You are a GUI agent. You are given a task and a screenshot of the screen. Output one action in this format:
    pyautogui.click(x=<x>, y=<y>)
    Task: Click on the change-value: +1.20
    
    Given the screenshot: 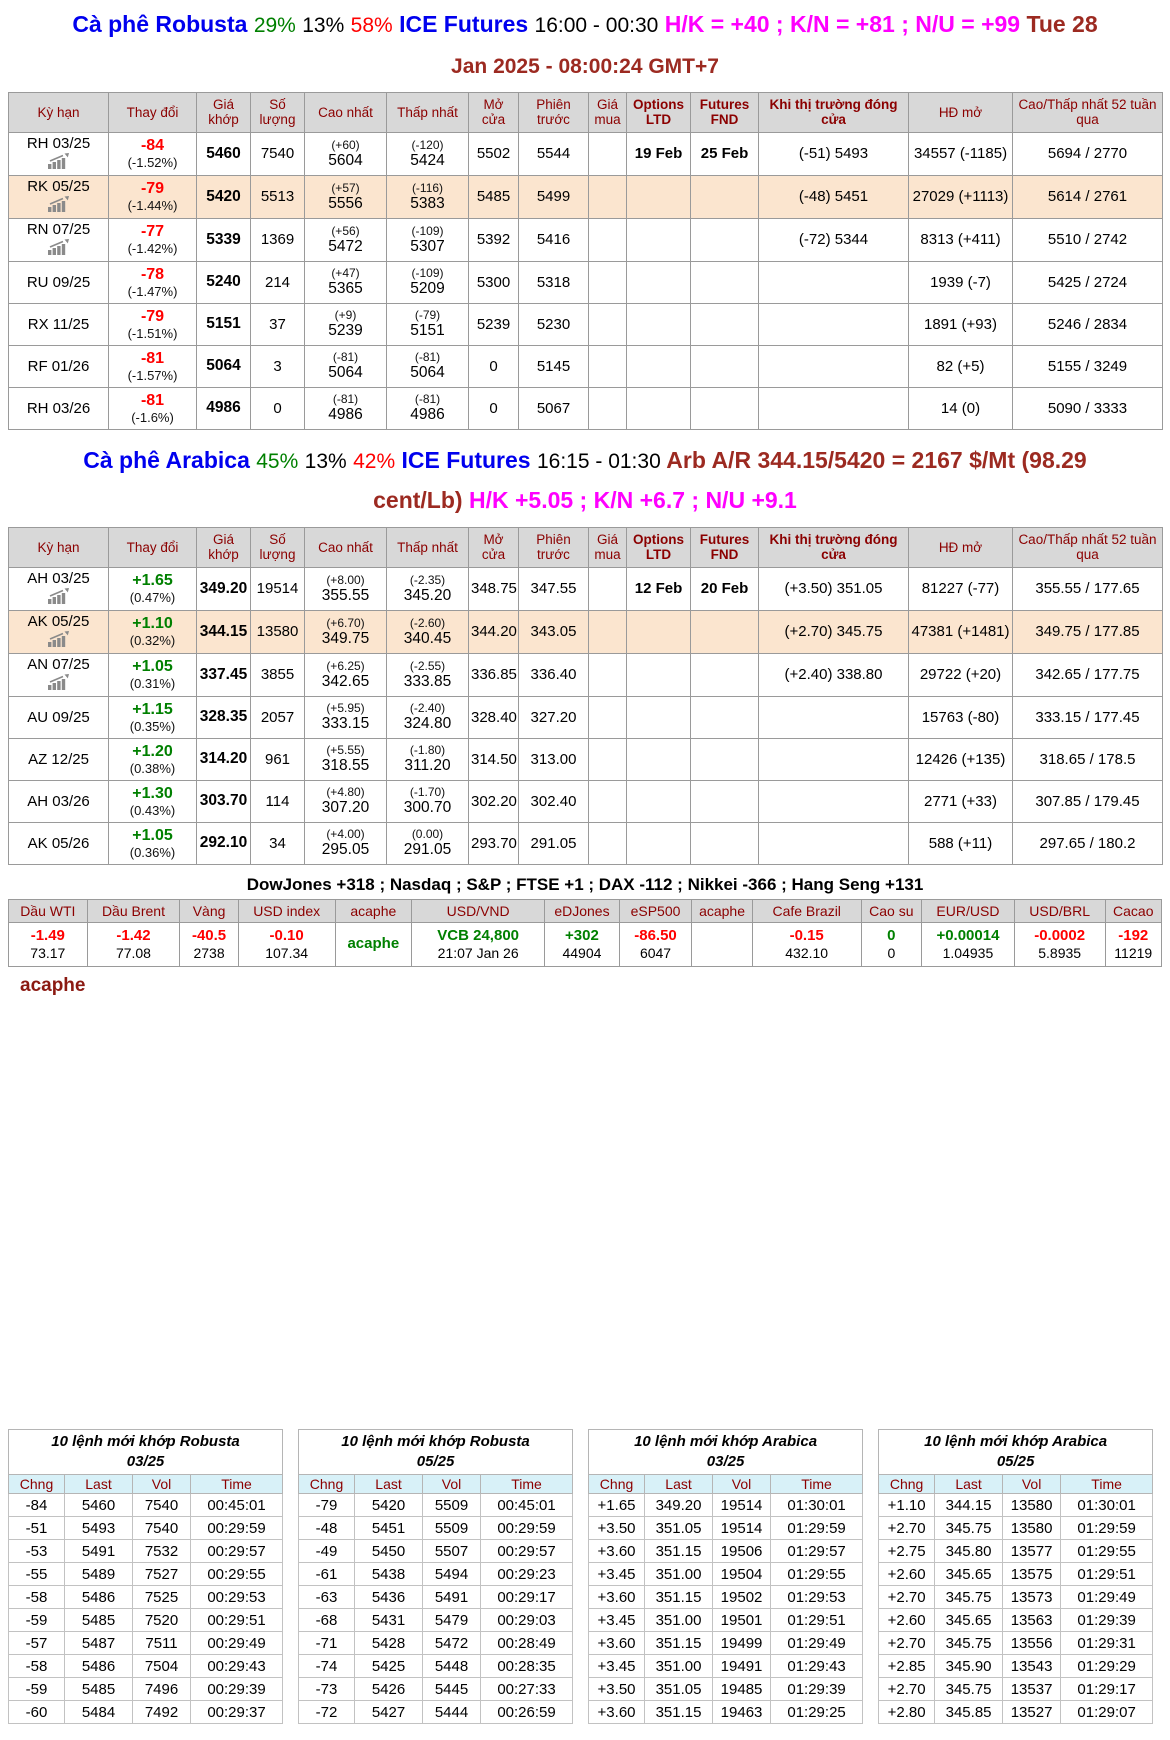 What is the action you would take?
    pyautogui.click(x=152, y=751)
    